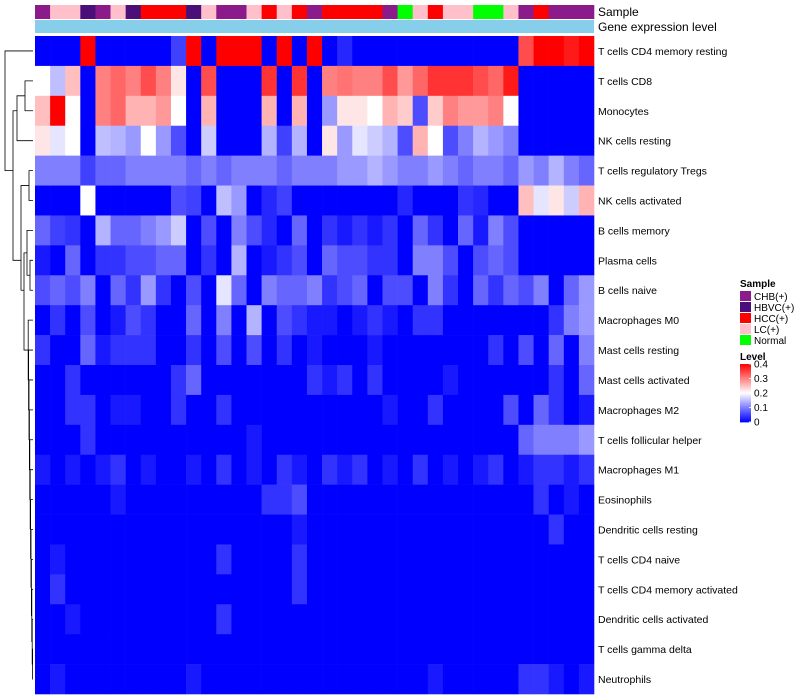 The height and width of the screenshot is (700, 800). What do you see at coordinates (766, 330) in the screenshot?
I see `legend-label: LC(+)` at bounding box center [766, 330].